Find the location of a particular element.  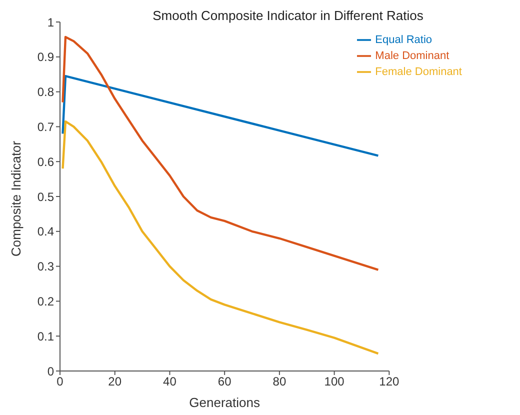

x-tick-label: 0 is located at coordinates (60, 381).